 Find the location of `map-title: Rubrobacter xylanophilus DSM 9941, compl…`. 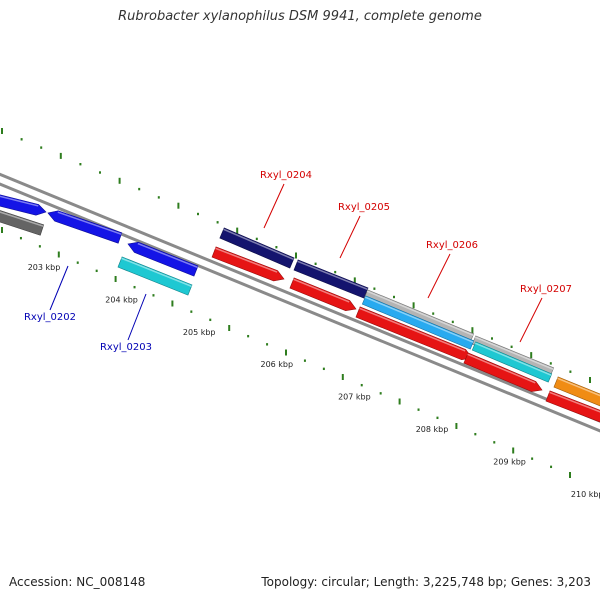

map-title: Rubrobacter xylanophilus DSM 9941, compl… is located at coordinates (300, 16).